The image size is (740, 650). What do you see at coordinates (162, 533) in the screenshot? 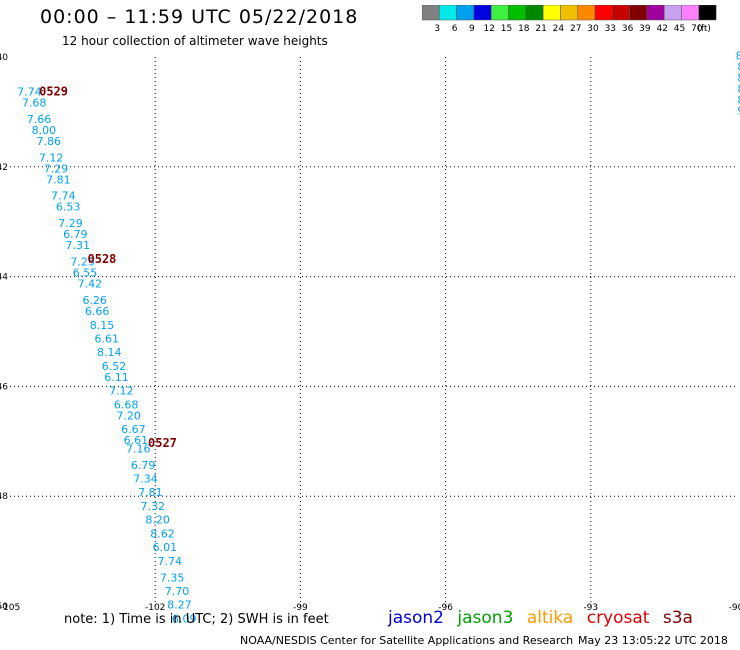
I see `swh-value-label: 8.62` at bounding box center [162, 533].